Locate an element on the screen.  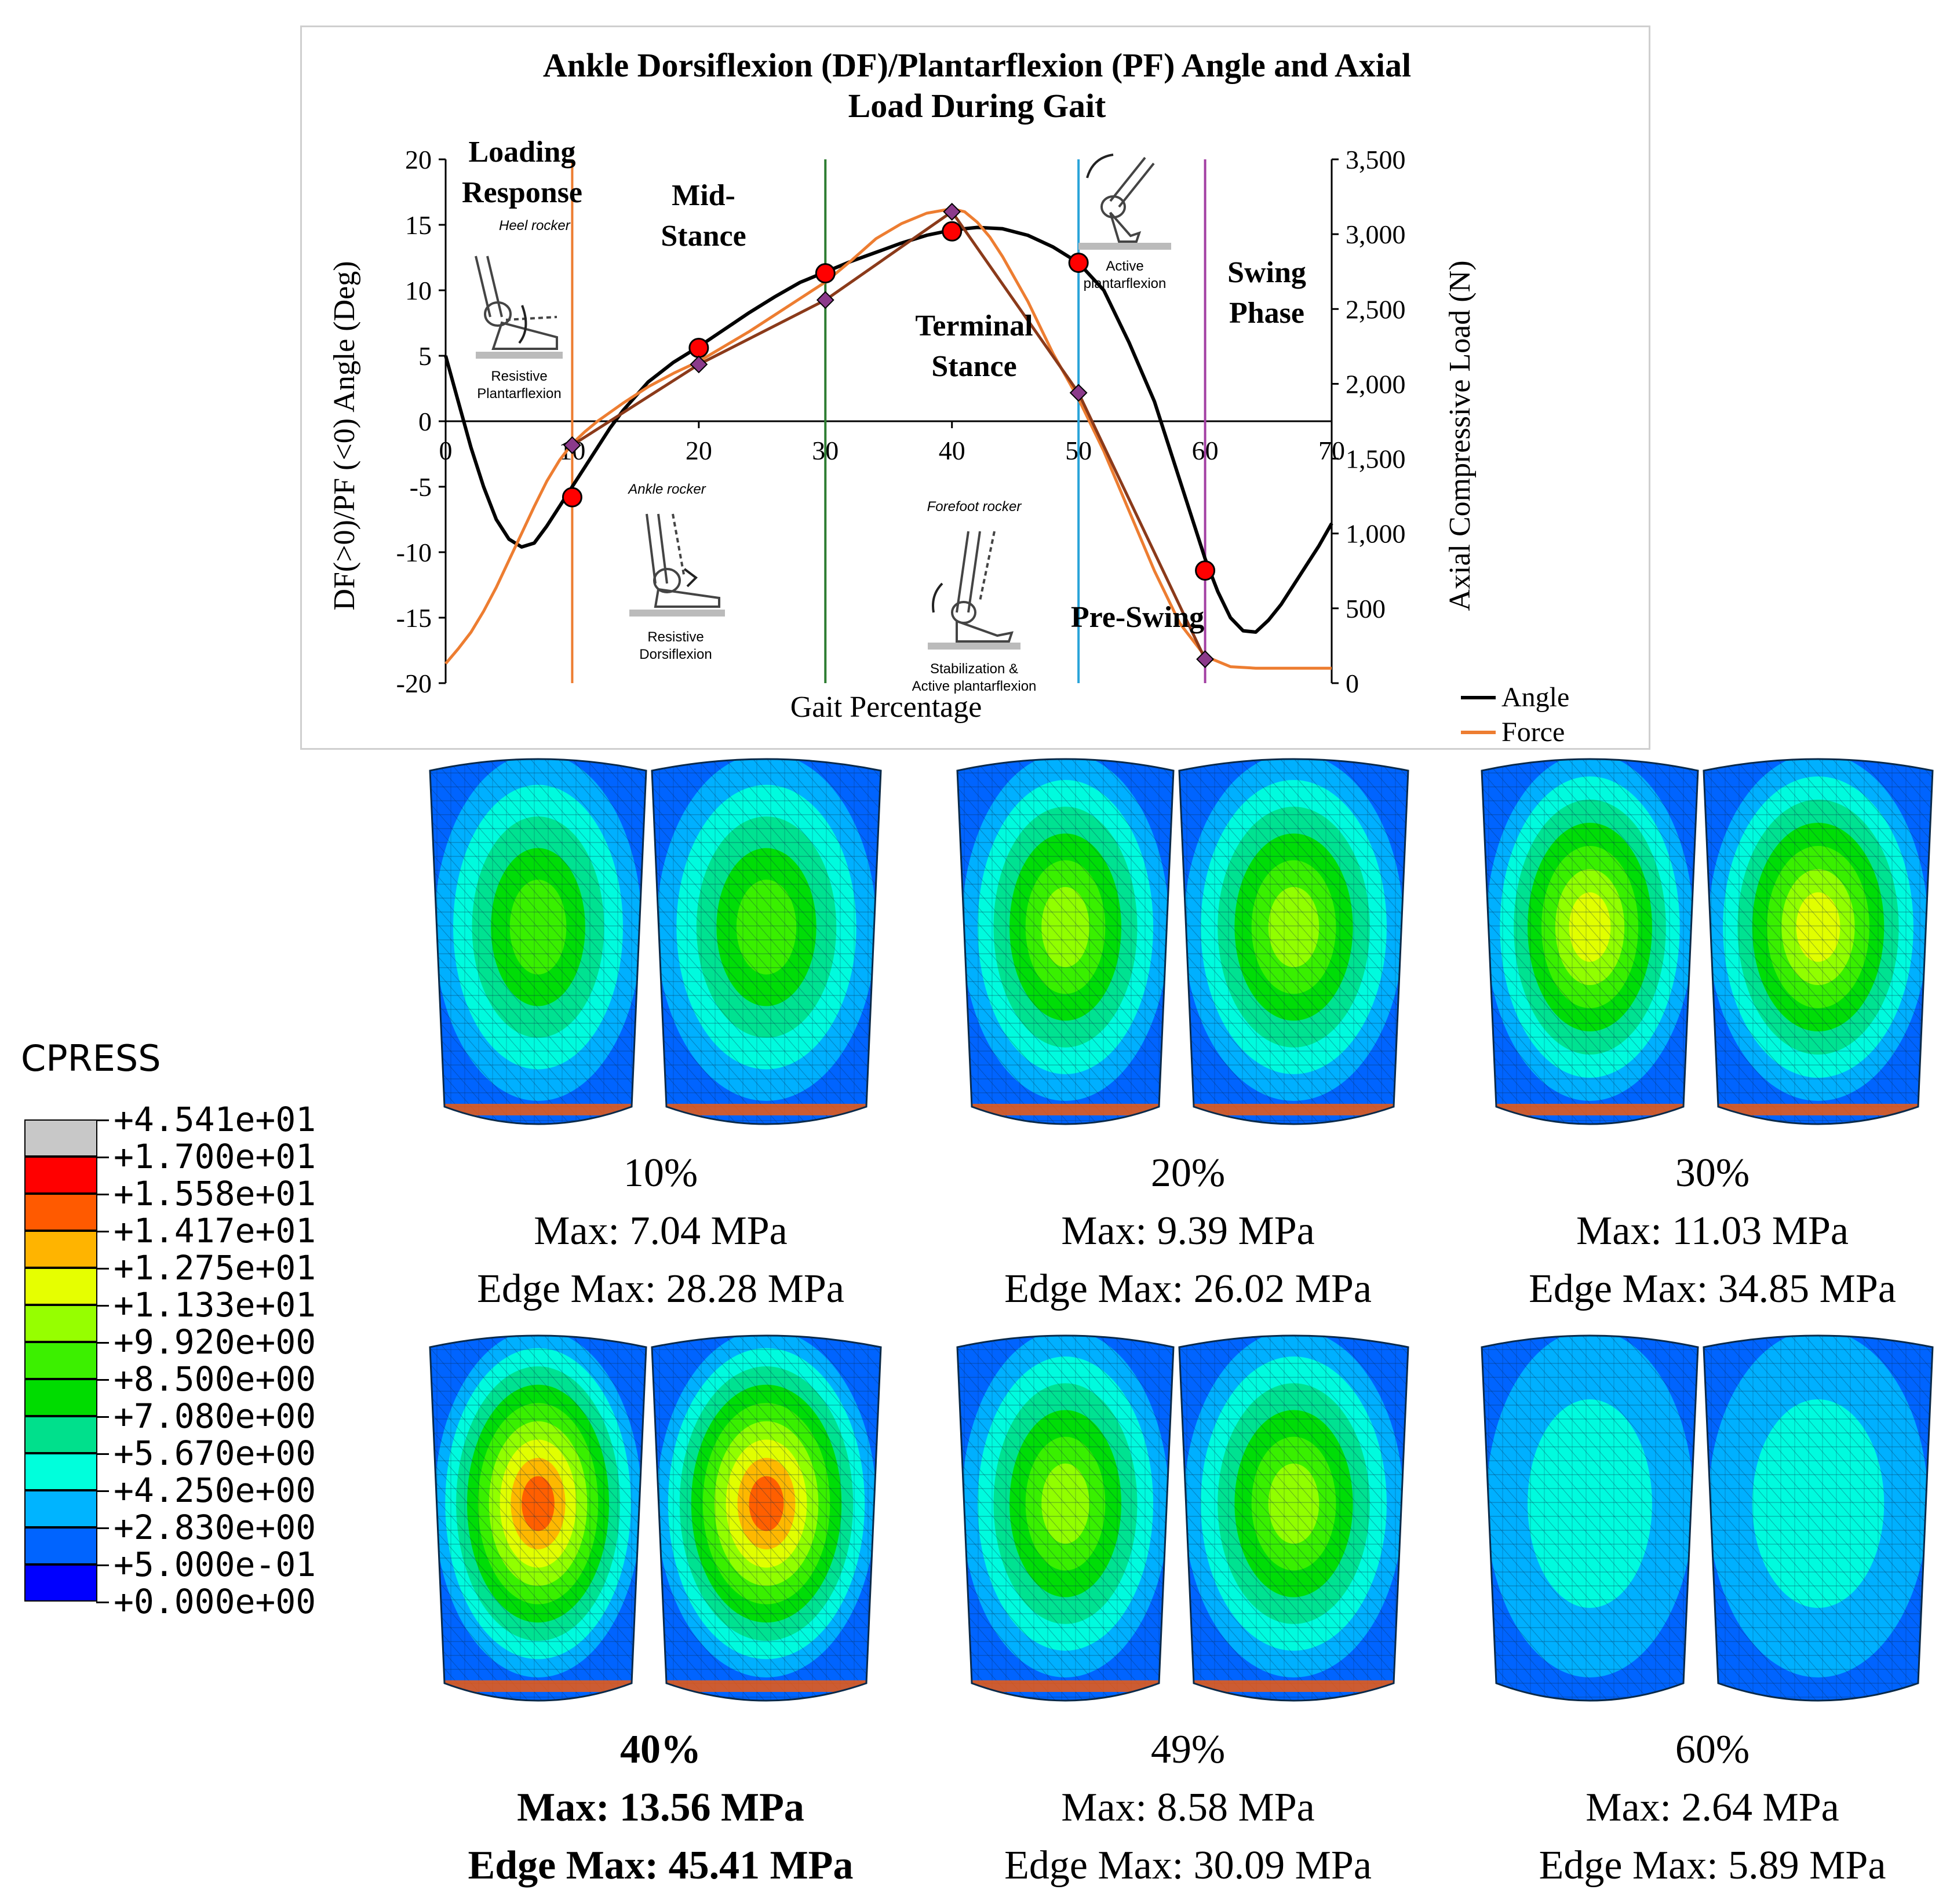
ankle-rocker-illustration: Ankle rocker Resistive Dorsiflexion is located at coordinates (676, 572).